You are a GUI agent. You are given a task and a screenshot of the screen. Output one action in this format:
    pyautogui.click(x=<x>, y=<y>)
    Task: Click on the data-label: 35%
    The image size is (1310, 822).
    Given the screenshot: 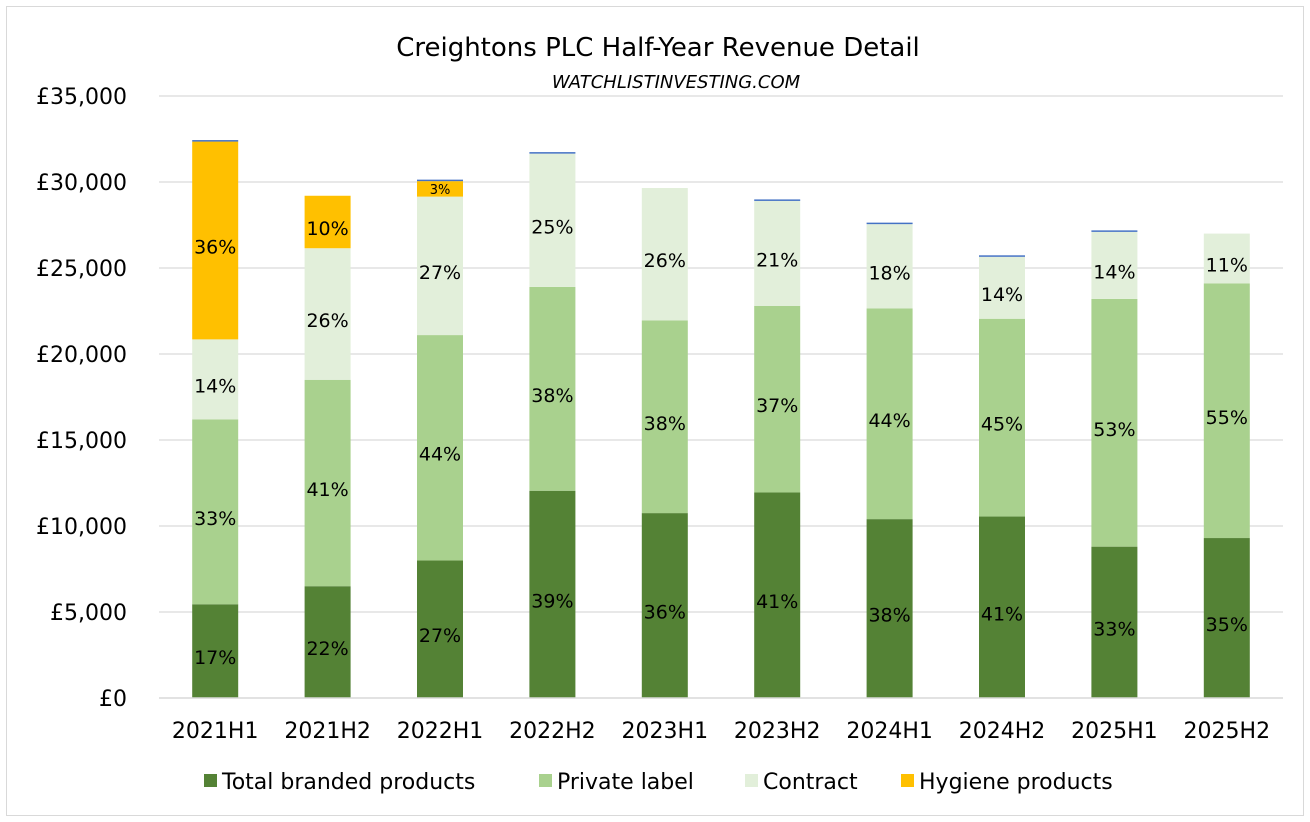 What is the action you would take?
    pyautogui.click(x=1227, y=625)
    